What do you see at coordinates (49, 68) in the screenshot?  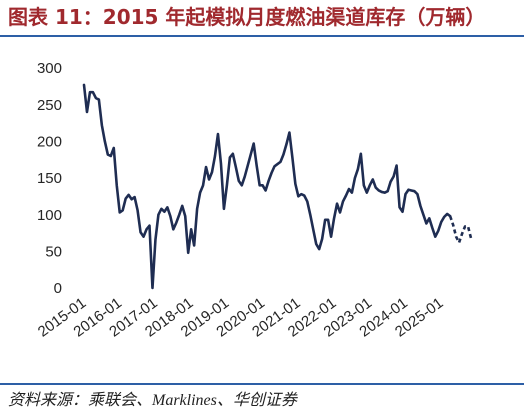 I see `y-tick-label: 300` at bounding box center [49, 68].